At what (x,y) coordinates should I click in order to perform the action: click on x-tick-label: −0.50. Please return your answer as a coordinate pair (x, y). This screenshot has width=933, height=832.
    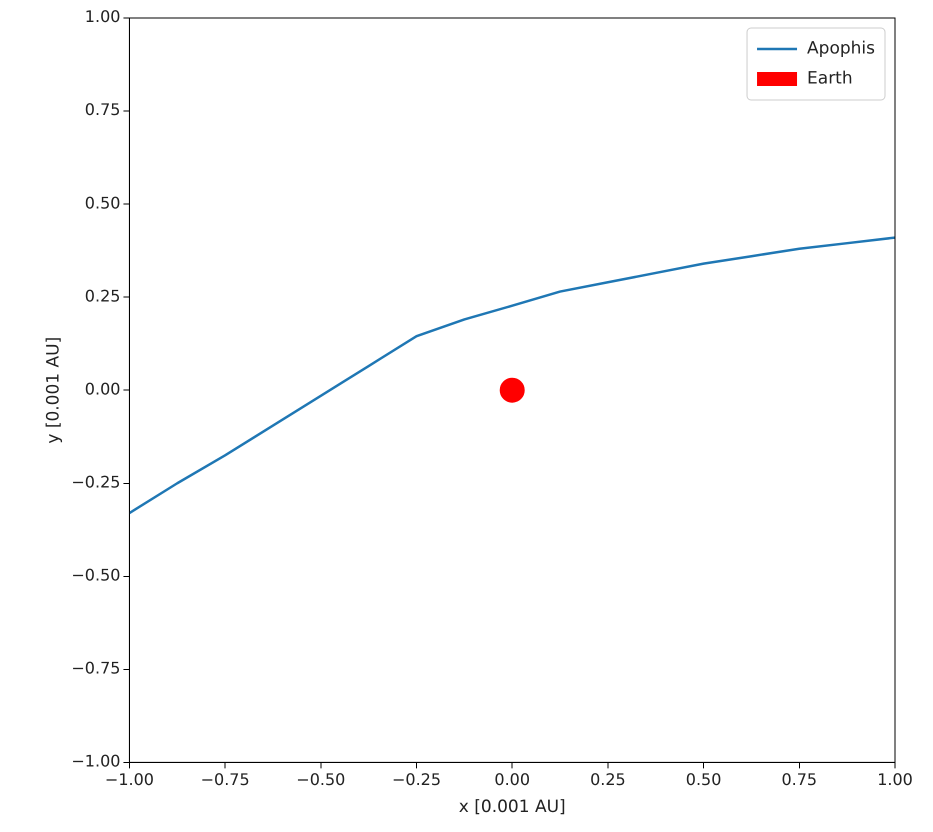
    Looking at the image, I should click on (321, 780).